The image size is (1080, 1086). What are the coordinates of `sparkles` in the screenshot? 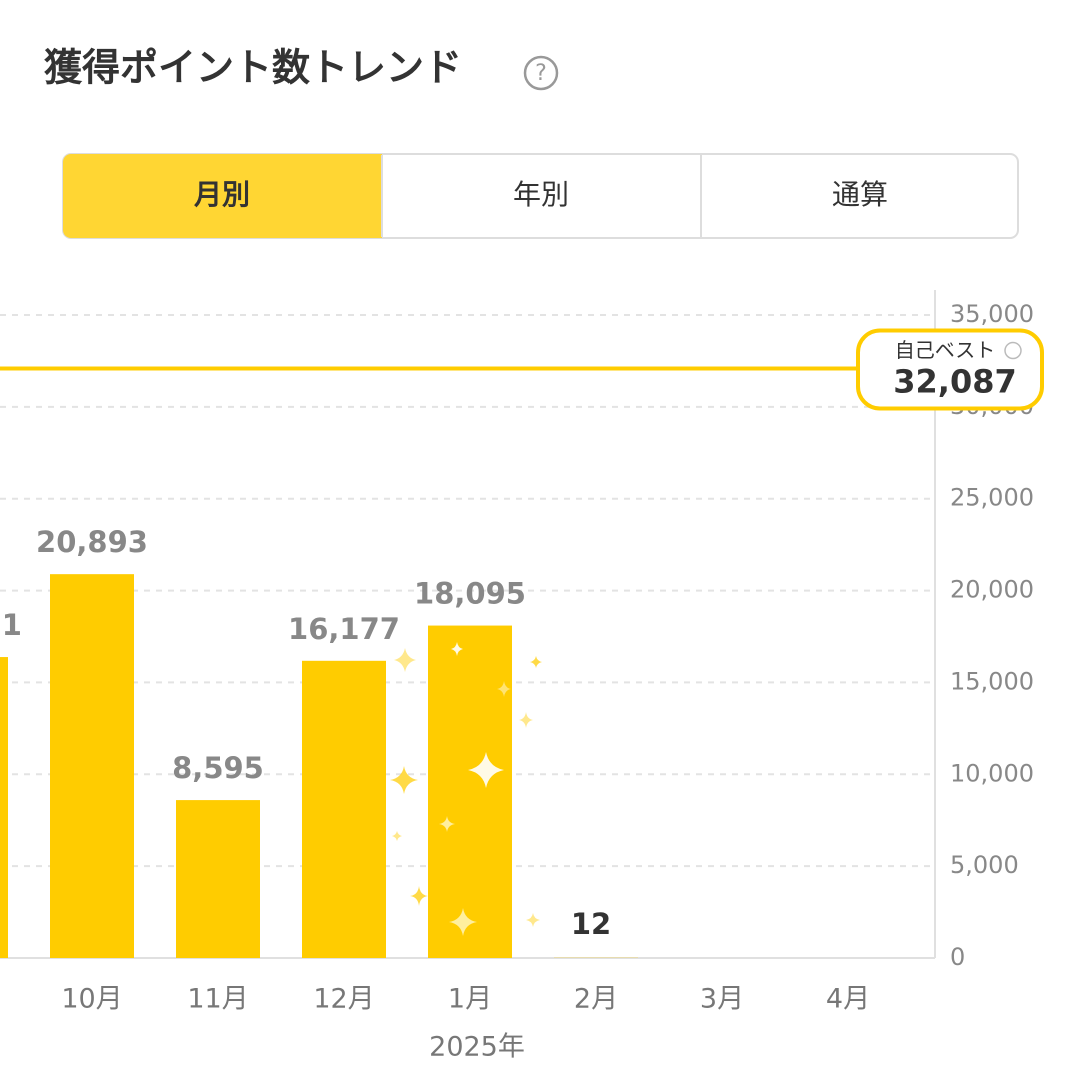 It's located at (466, 789).